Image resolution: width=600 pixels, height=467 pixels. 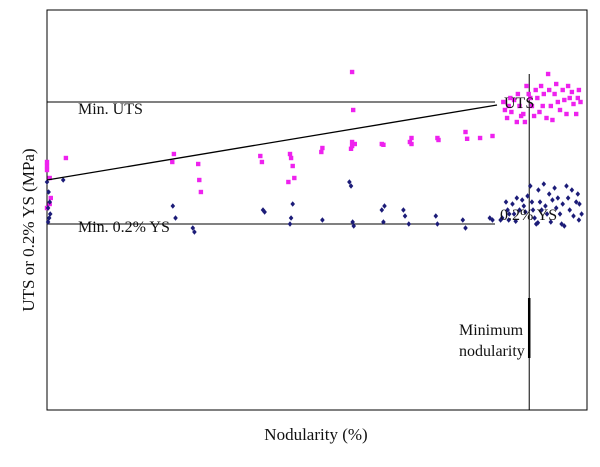 What do you see at coordinates (491, 330) in the screenshot?
I see `min-nodularity-label-line1: Minimum` at bounding box center [491, 330].